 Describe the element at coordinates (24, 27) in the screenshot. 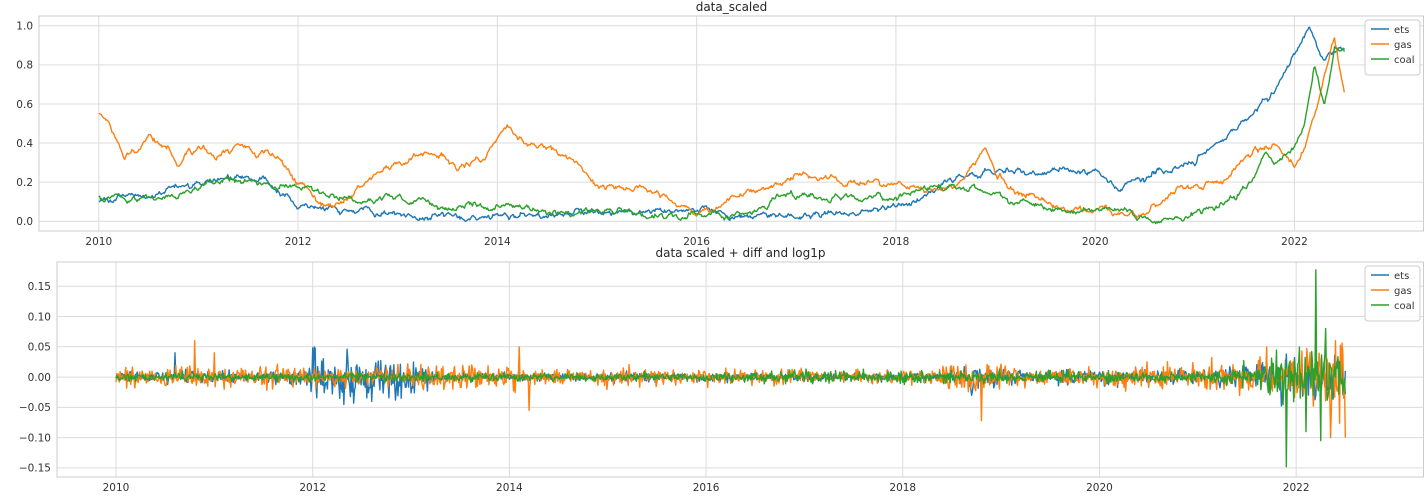

I see `y-tick-label: 1.0` at that location.